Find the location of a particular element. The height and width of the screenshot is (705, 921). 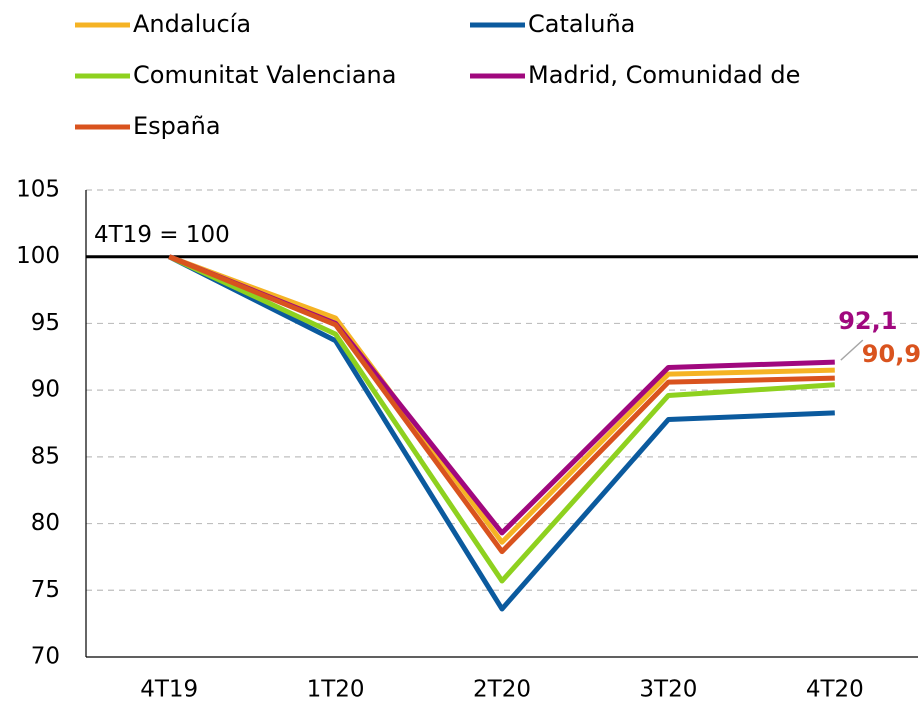

x-tick-label: 2T20 is located at coordinates (502, 690).